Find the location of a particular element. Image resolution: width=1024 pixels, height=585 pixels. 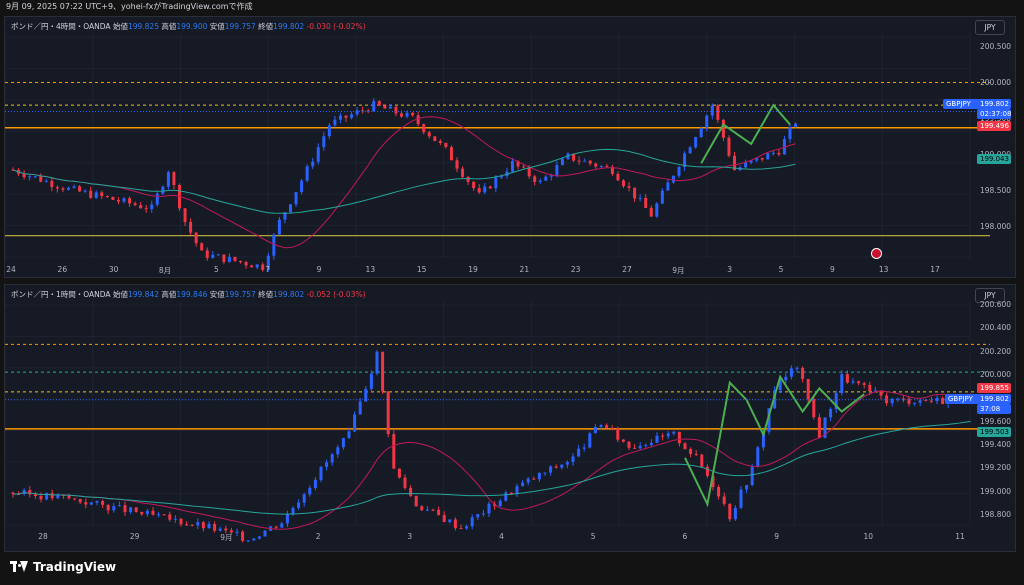

uk-flag-icon is located at coordinates (876, 253).